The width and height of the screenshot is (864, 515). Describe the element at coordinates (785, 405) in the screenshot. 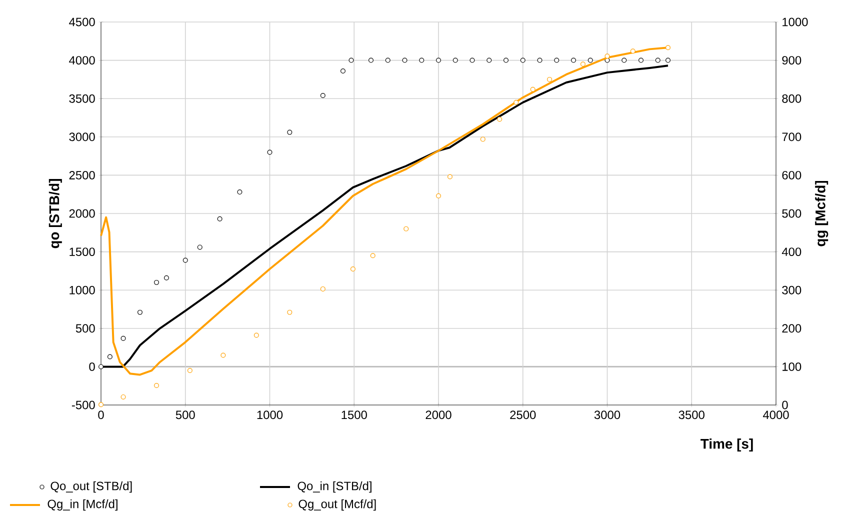

I see `y2-tick-label: 0` at that location.